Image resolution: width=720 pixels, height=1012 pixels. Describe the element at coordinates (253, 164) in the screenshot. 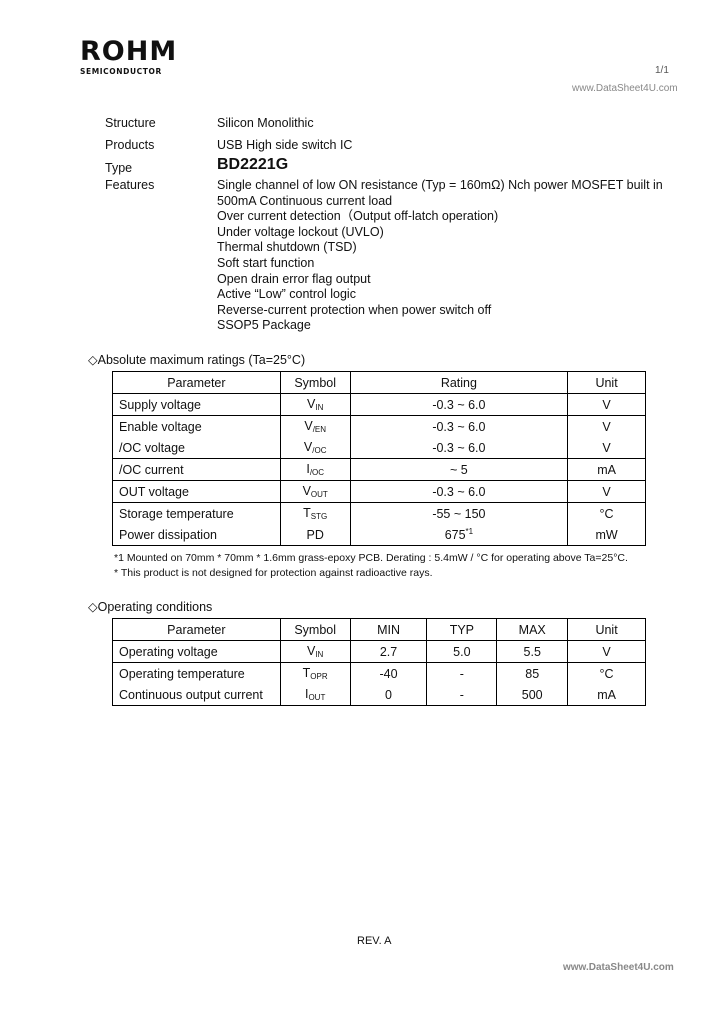

I see `part-number: BD2221G` at that location.